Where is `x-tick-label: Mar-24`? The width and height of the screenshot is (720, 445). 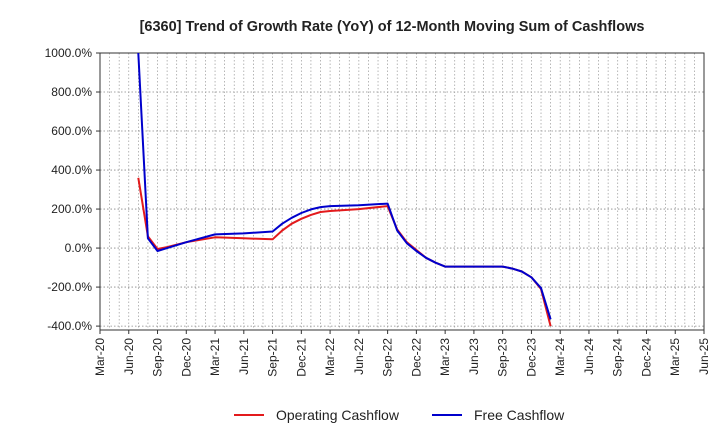
x-tick-label: Mar-24 is located at coordinates (560, 357).